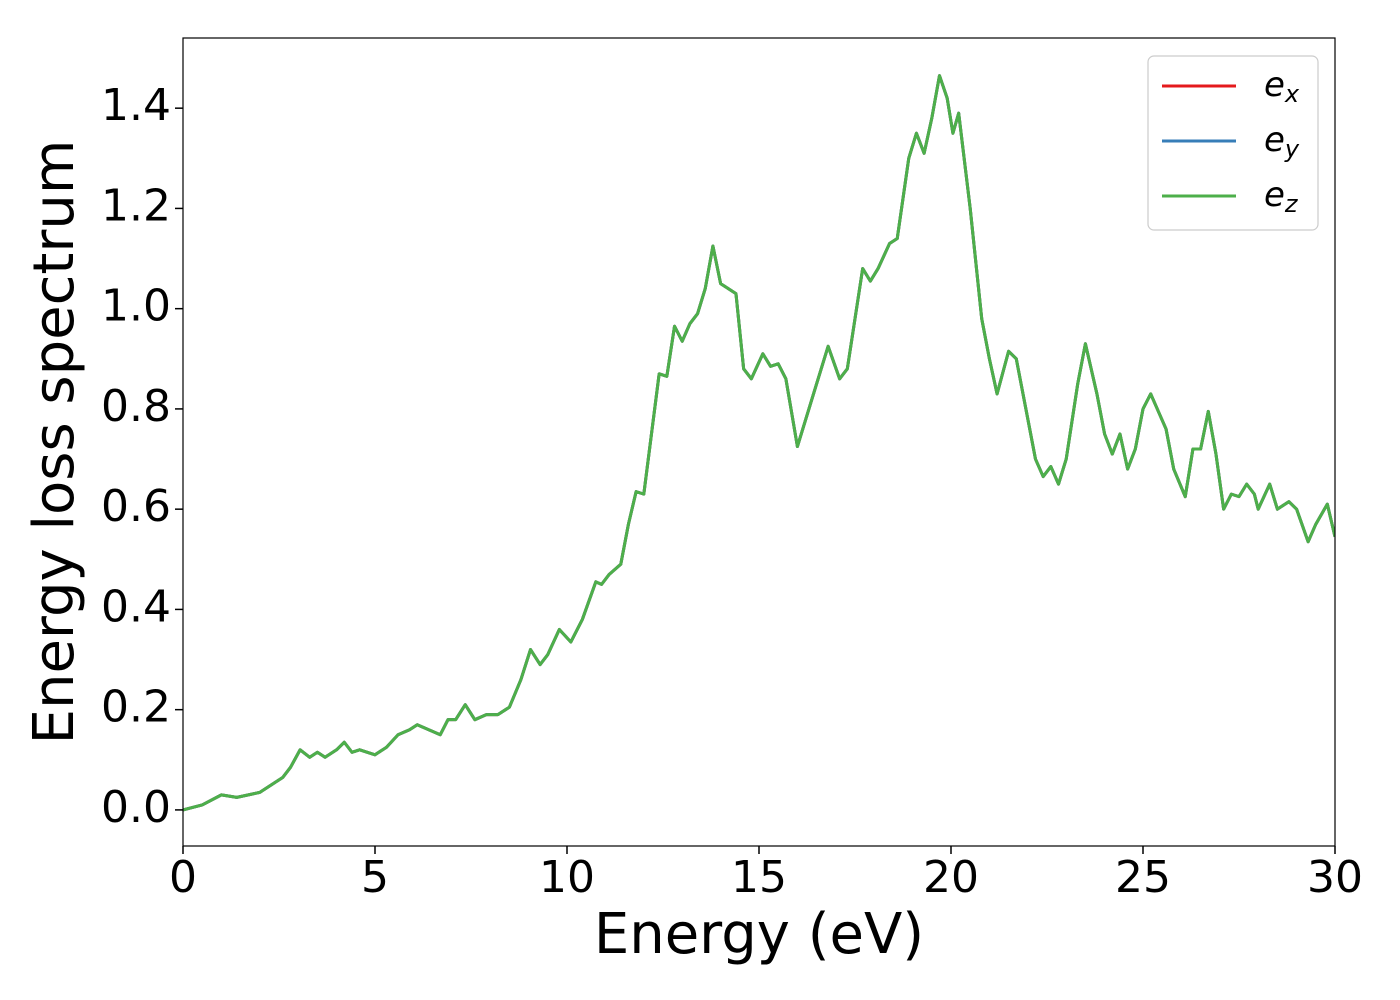 Image resolution: width=1400 pixels, height=1000 pixels. What do you see at coordinates (1233, 143) in the screenshot?
I see `legend-box` at bounding box center [1233, 143].